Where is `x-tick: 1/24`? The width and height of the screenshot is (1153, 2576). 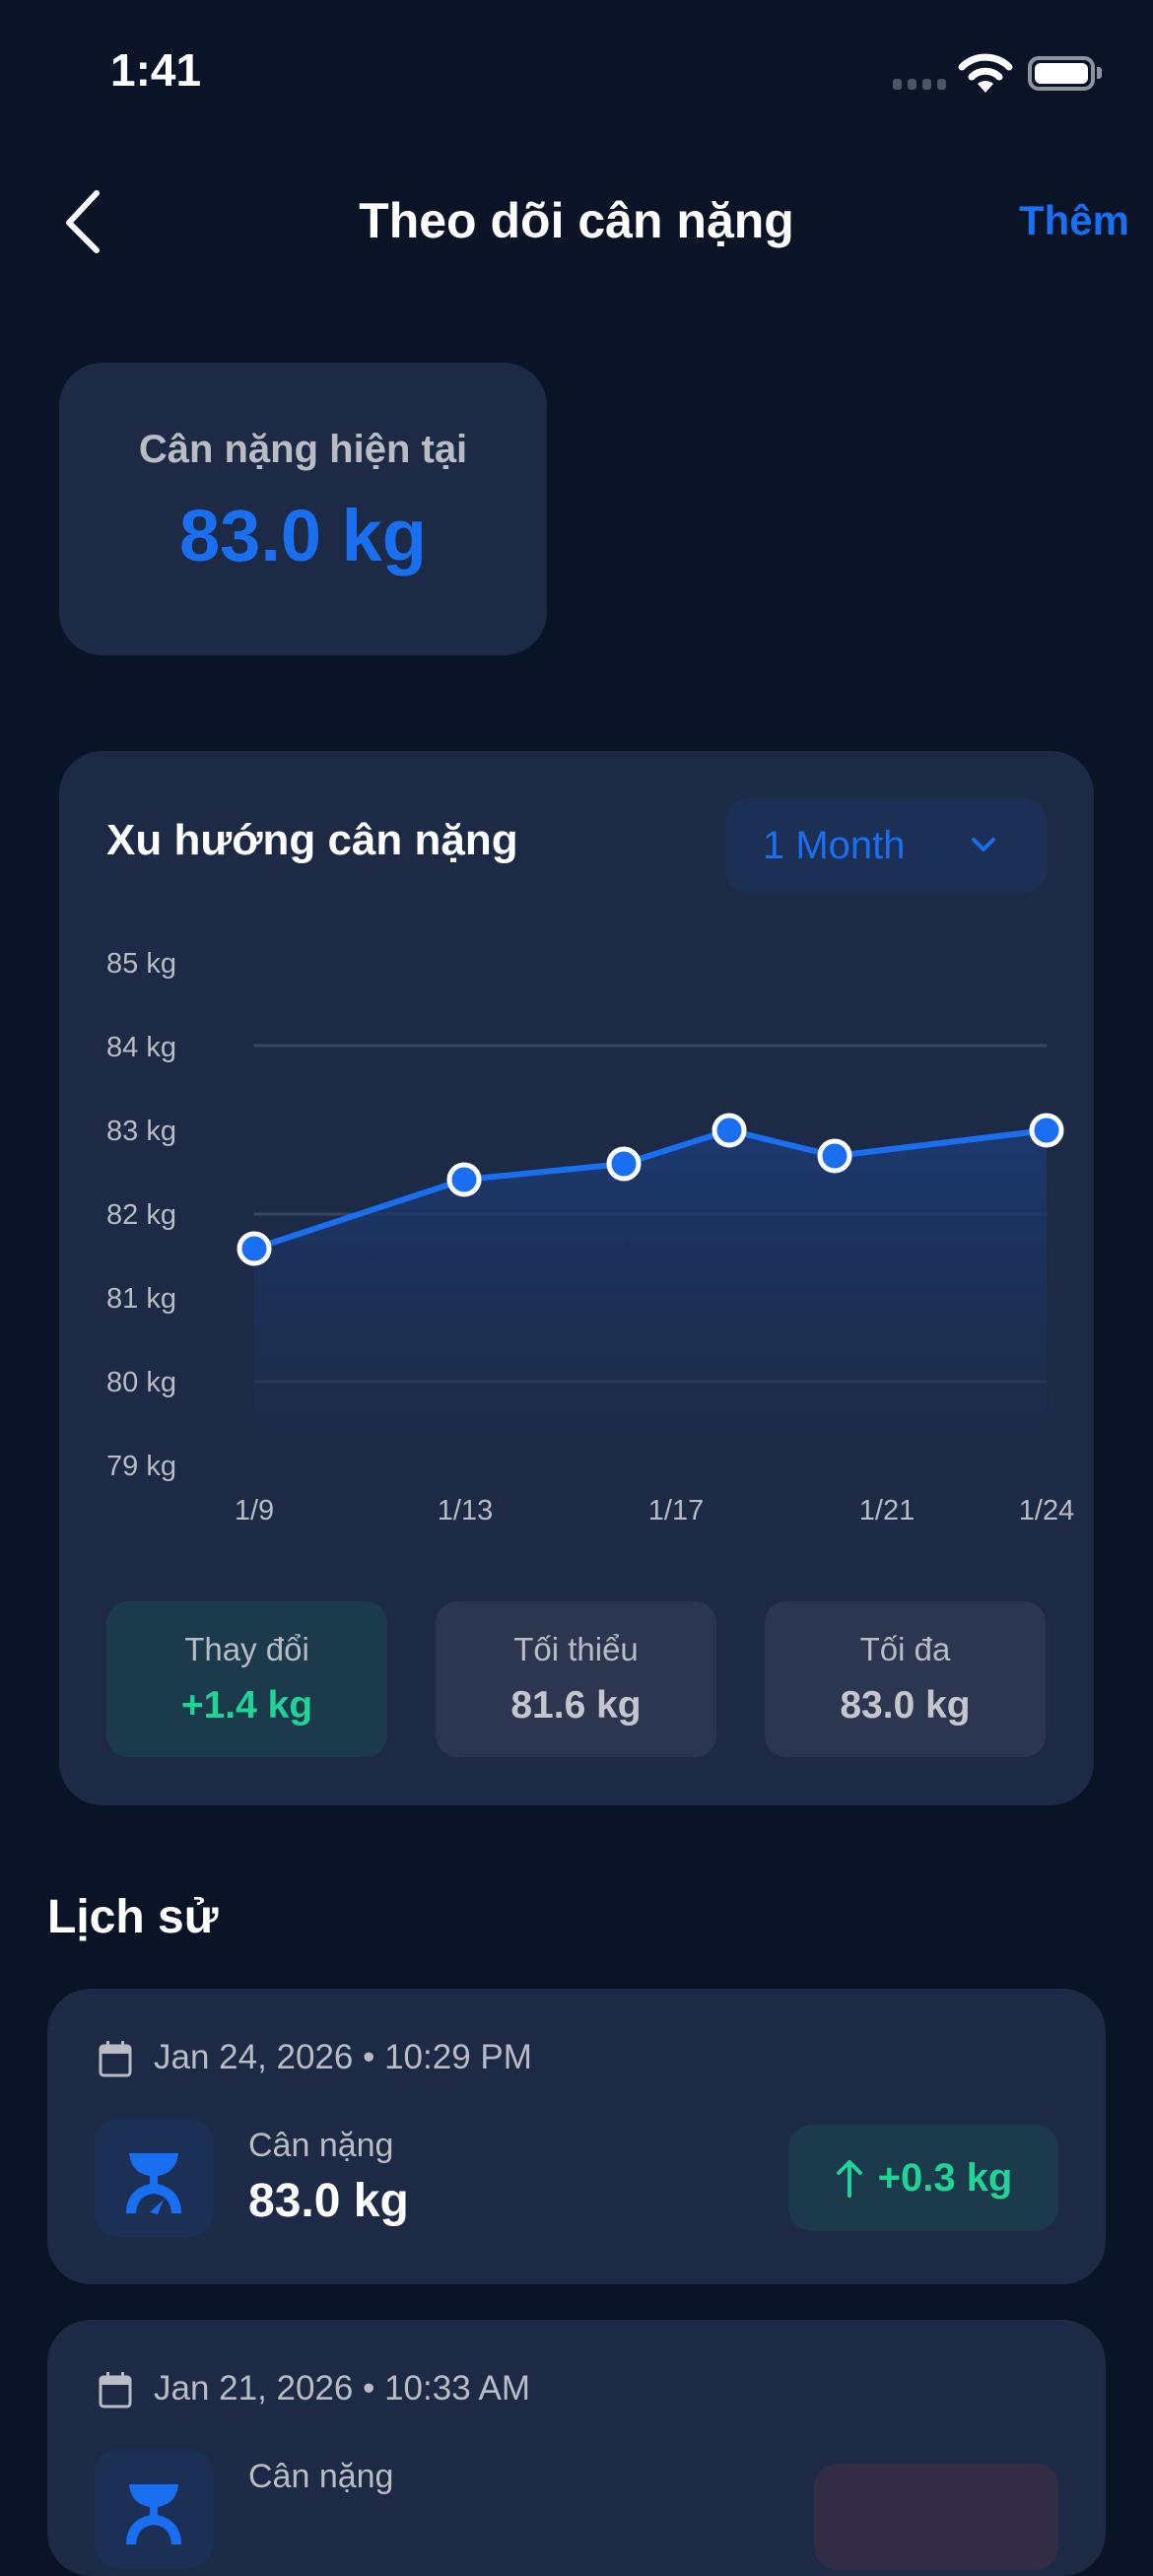
x-tick: 1/24 is located at coordinates (1047, 1510).